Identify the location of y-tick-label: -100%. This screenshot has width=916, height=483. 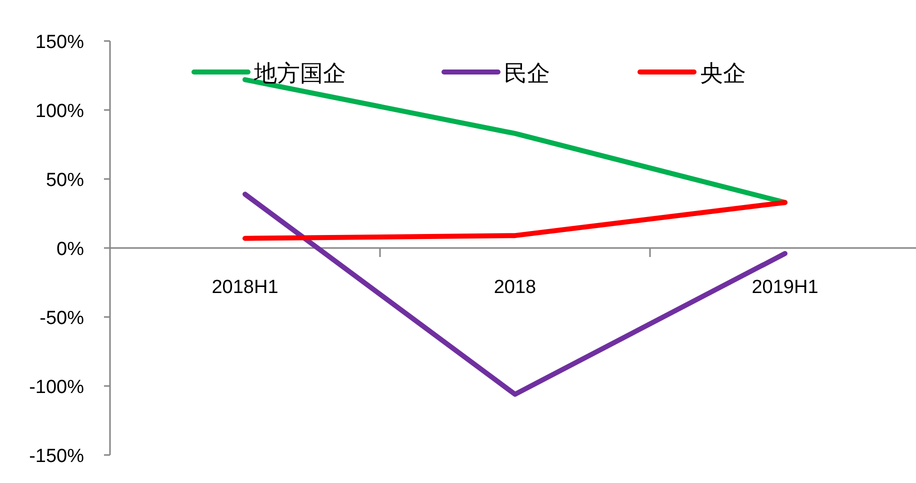
(56, 387).